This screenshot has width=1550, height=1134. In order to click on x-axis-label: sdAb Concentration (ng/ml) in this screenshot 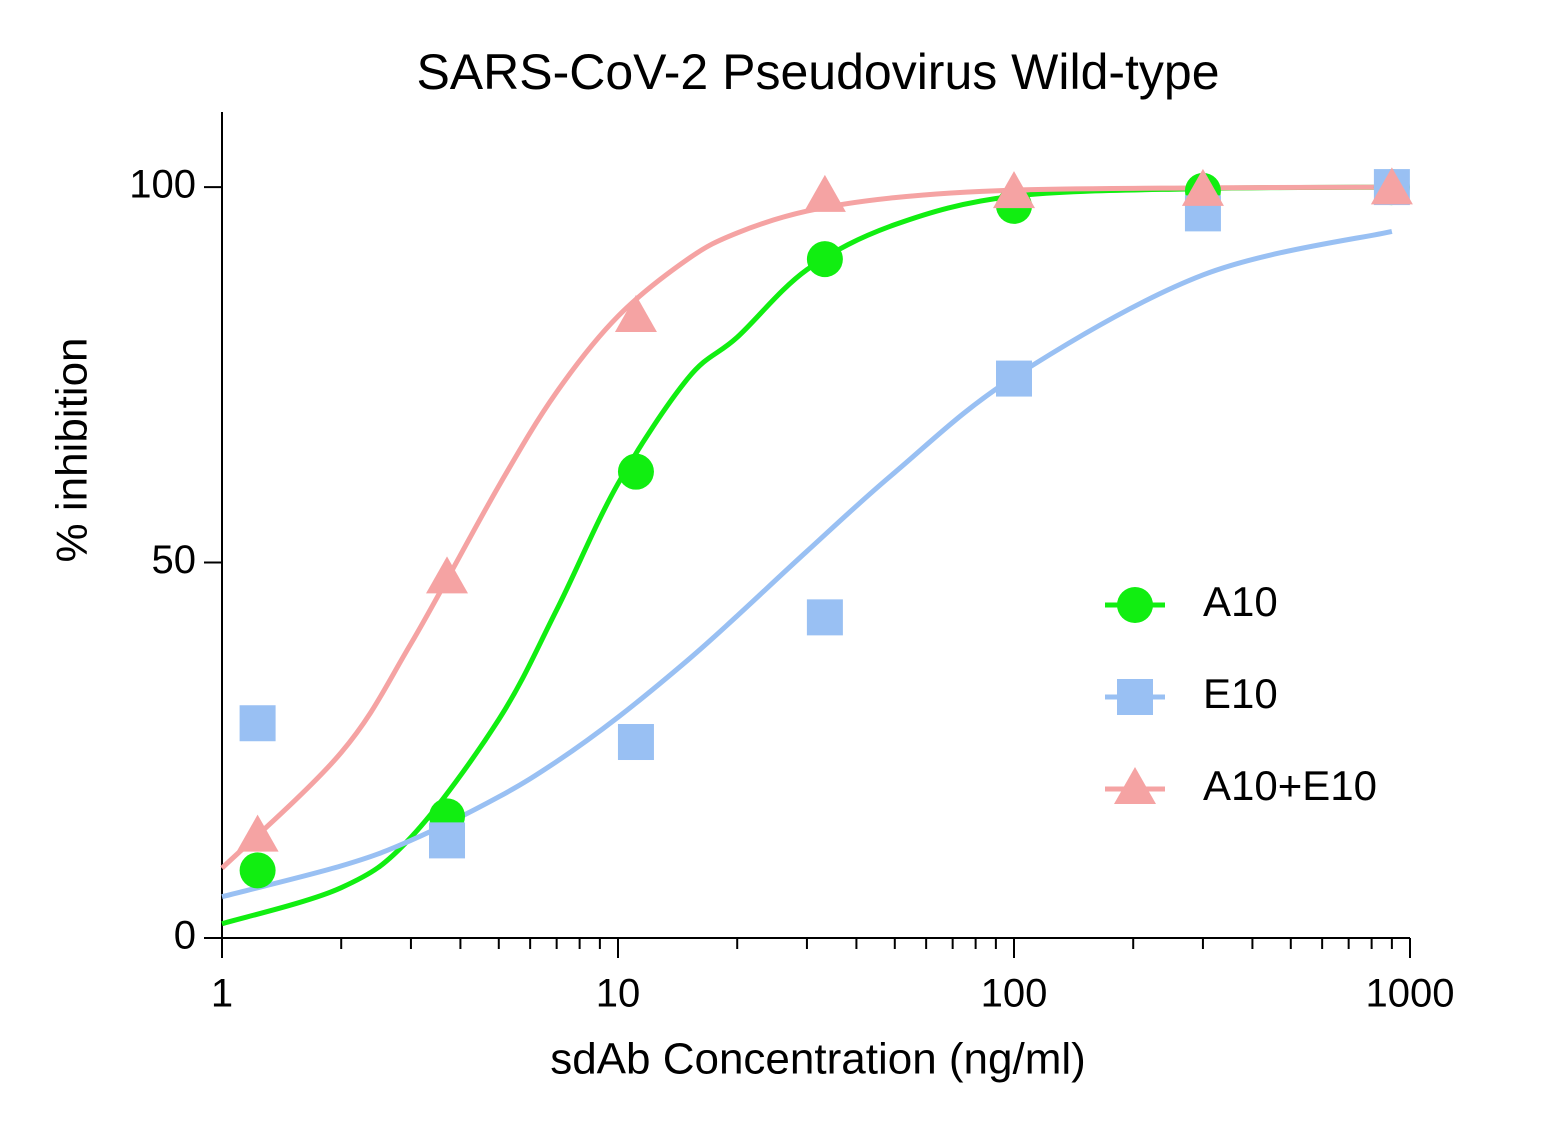, I will do `click(818, 1059)`.